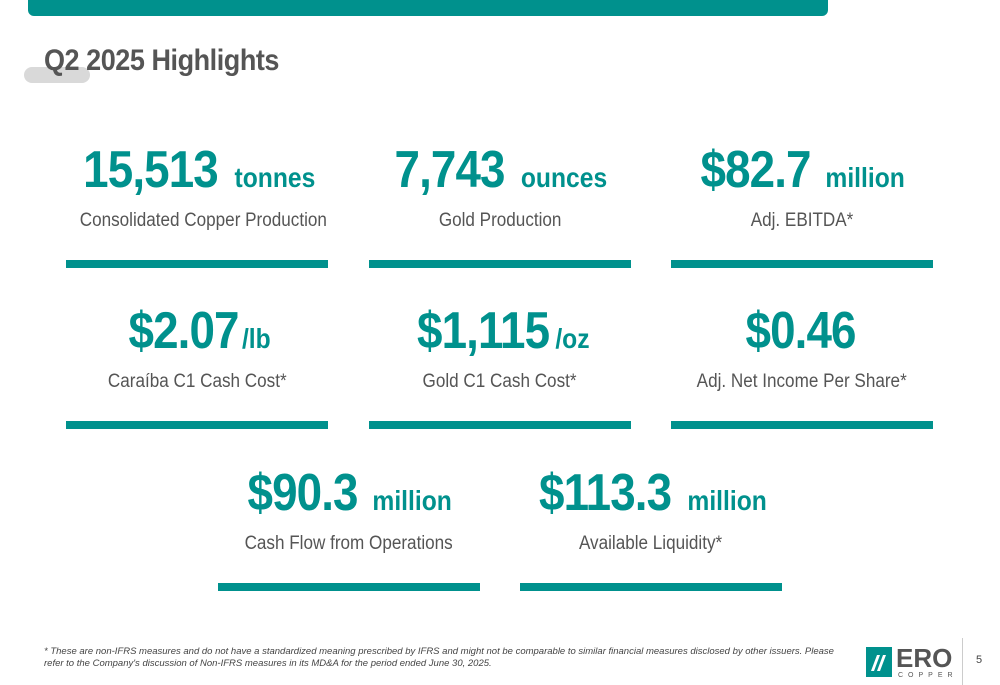 The image size is (1000, 685). I want to click on metric-label: Adj. EBITDA*, so click(802, 220).